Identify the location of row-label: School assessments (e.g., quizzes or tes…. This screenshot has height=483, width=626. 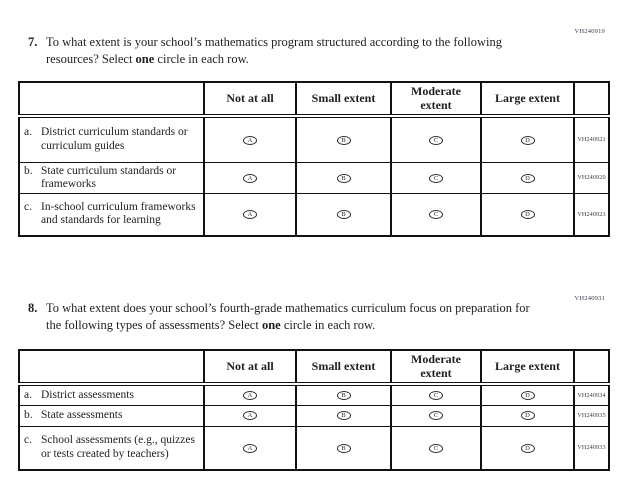
(118, 447).